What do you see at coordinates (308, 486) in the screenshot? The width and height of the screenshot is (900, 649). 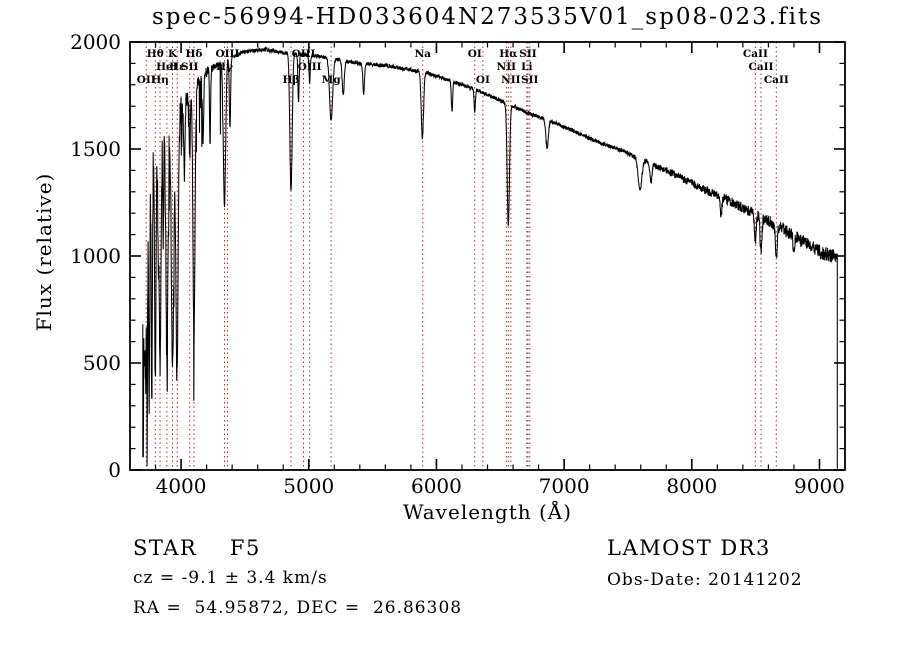 I see `x-tick-label: 5000` at bounding box center [308, 486].